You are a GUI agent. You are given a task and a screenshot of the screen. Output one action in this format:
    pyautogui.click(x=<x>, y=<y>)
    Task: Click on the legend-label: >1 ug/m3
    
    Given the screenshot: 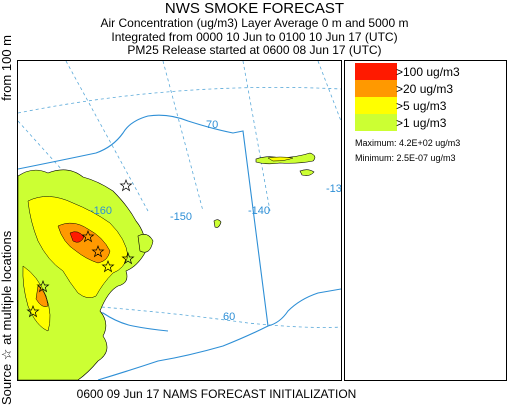 What is the action you would take?
    pyautogui.click(x=421, y=122)
    